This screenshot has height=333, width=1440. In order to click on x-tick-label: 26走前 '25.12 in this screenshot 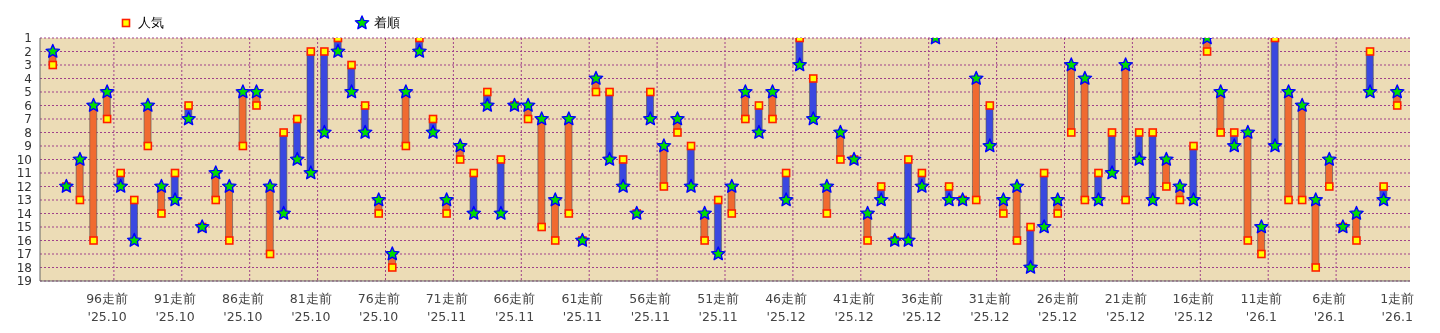, I will do `click(1057, 307)`.